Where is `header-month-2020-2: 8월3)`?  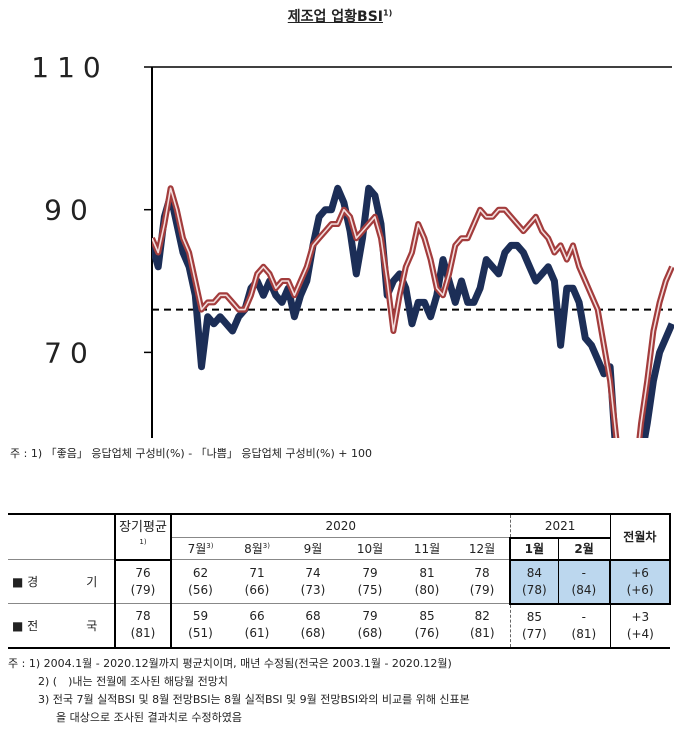 header-month-2020-2: 8월3) is located at coordinates (257, 548).